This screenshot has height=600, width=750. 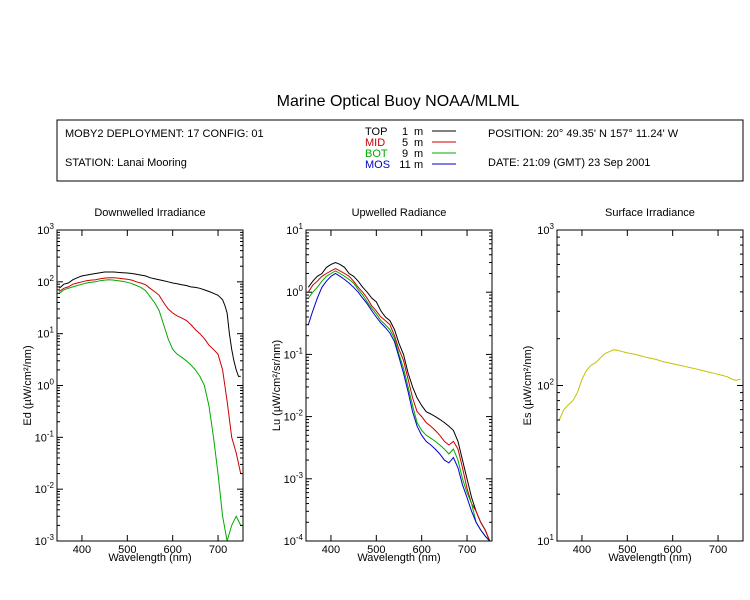 What do you see at coordinates (569, 163) in the screenshot?
I see `date-label: DATE: 21:09 (GMT) 23 Sep 2001` at bounding box center [569, 163].